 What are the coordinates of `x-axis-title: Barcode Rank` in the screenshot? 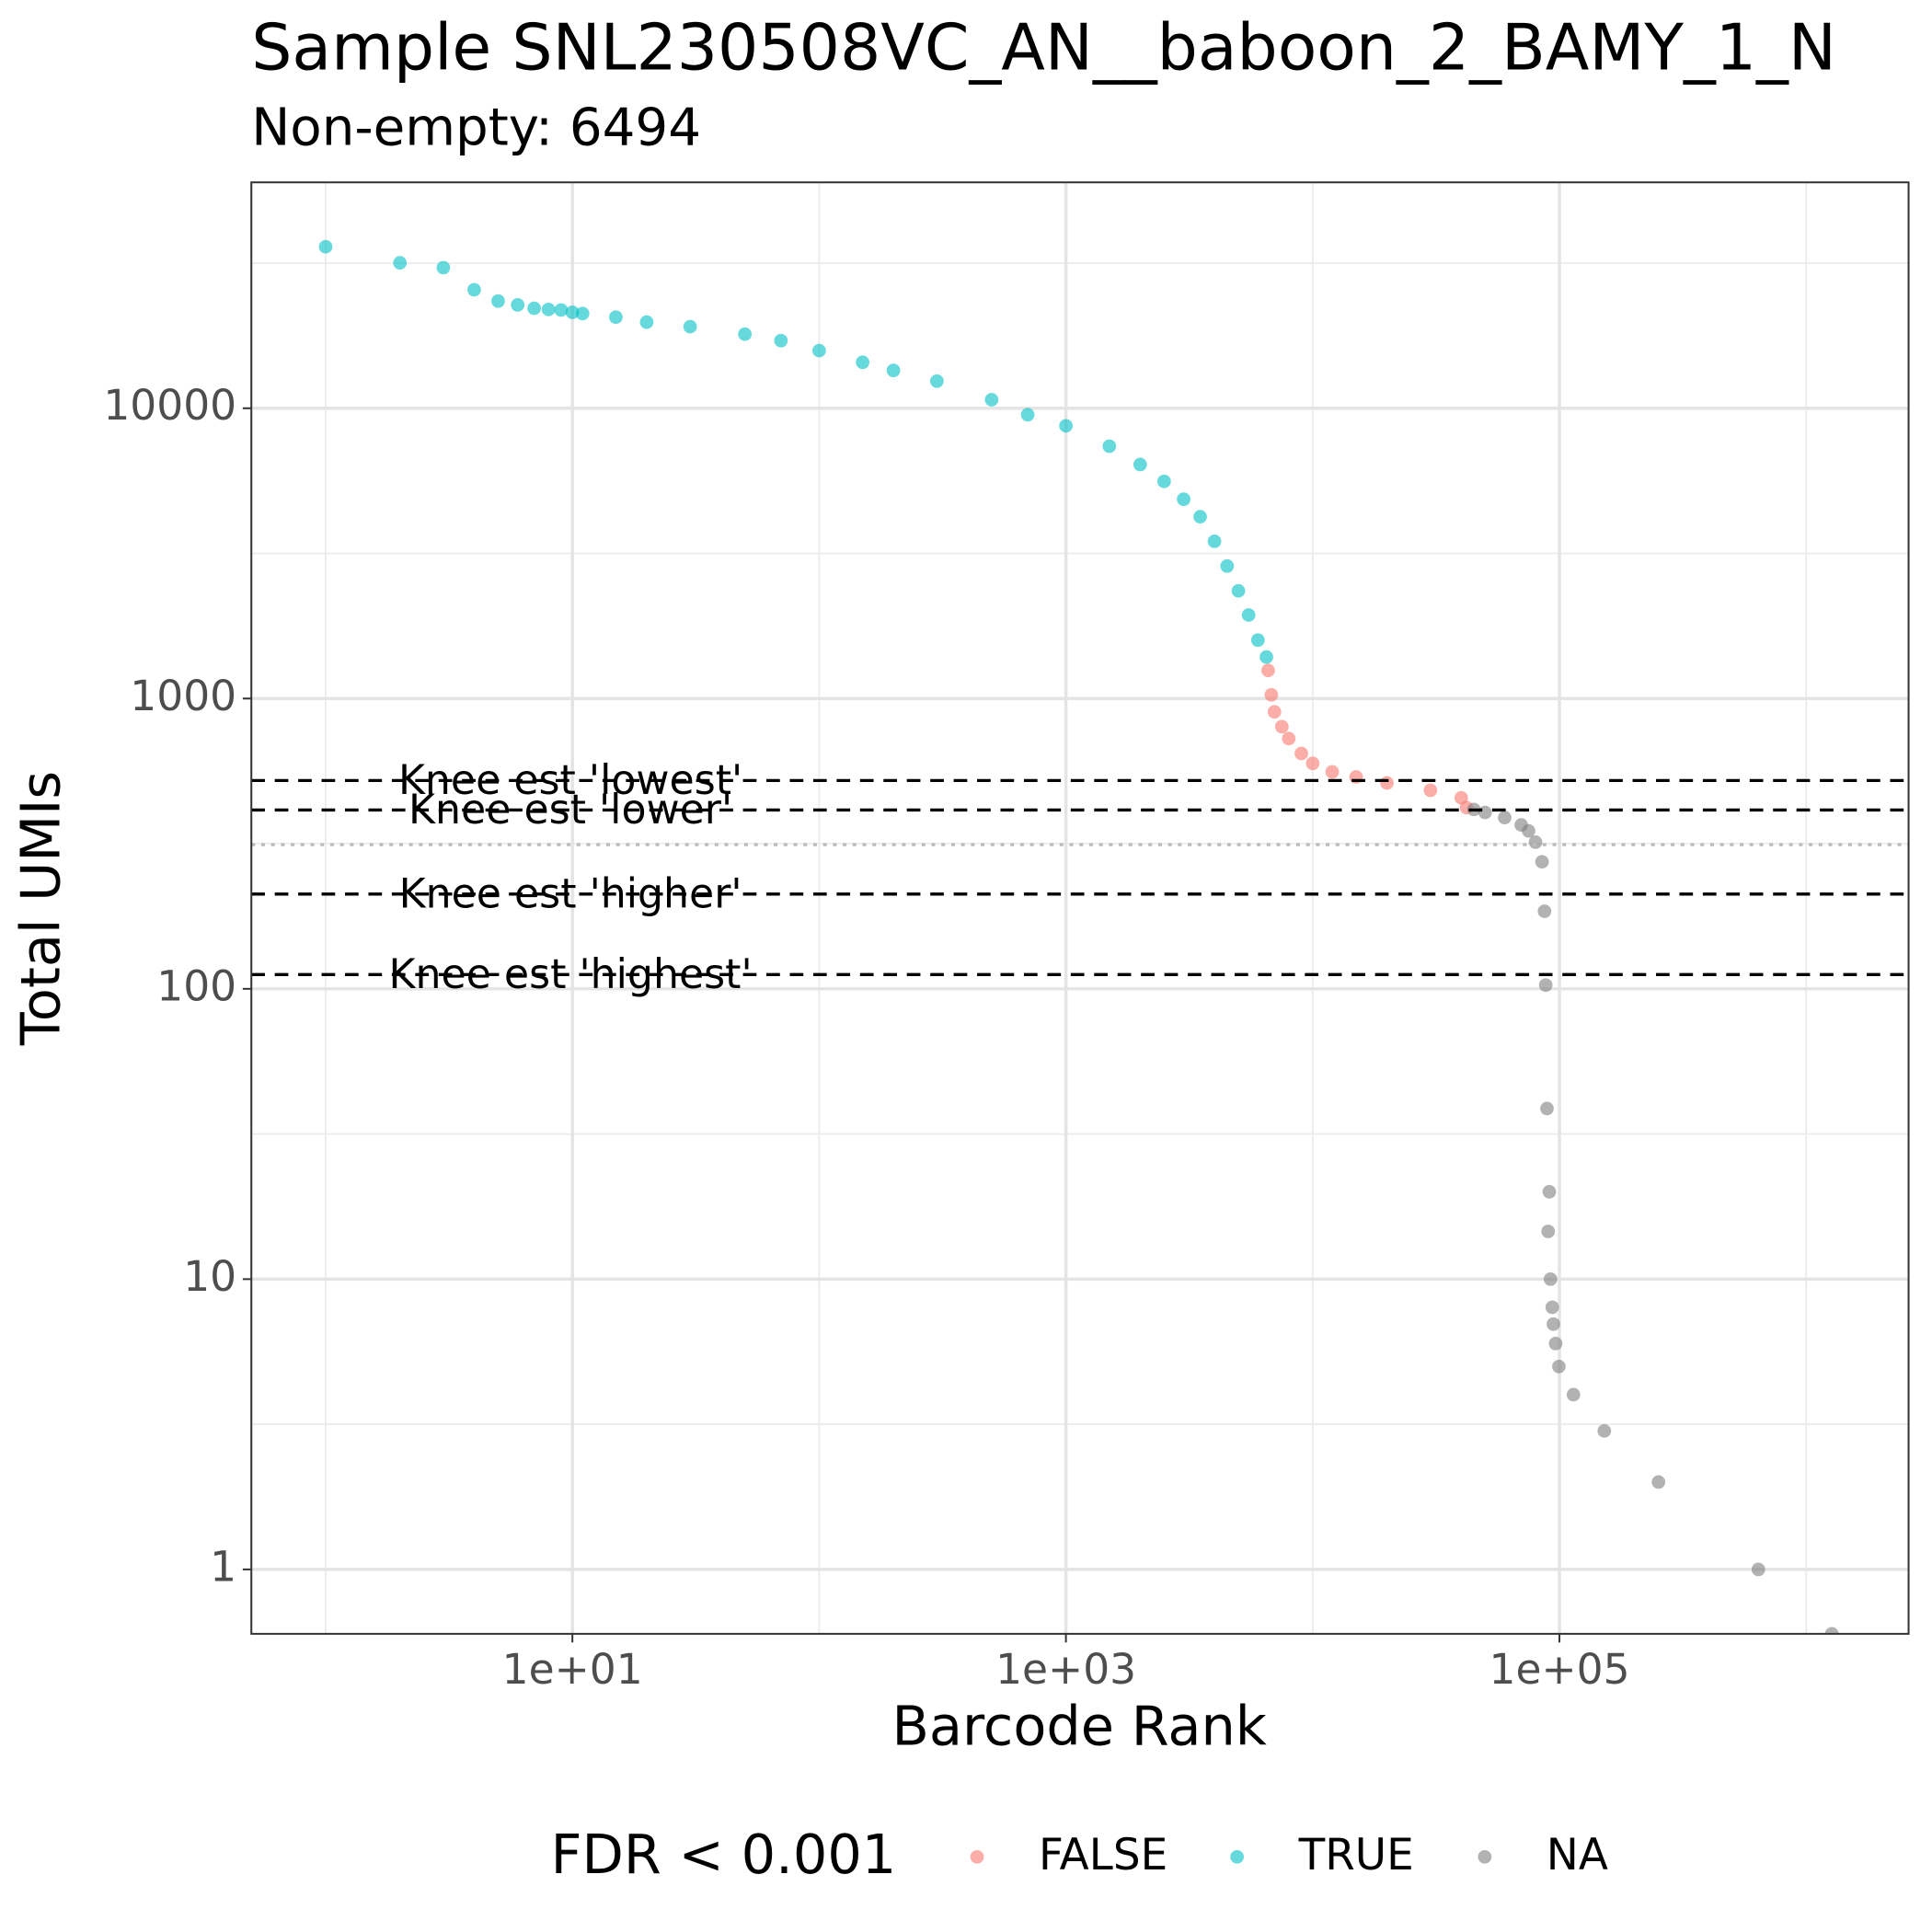 It's located at (1079, 1725).